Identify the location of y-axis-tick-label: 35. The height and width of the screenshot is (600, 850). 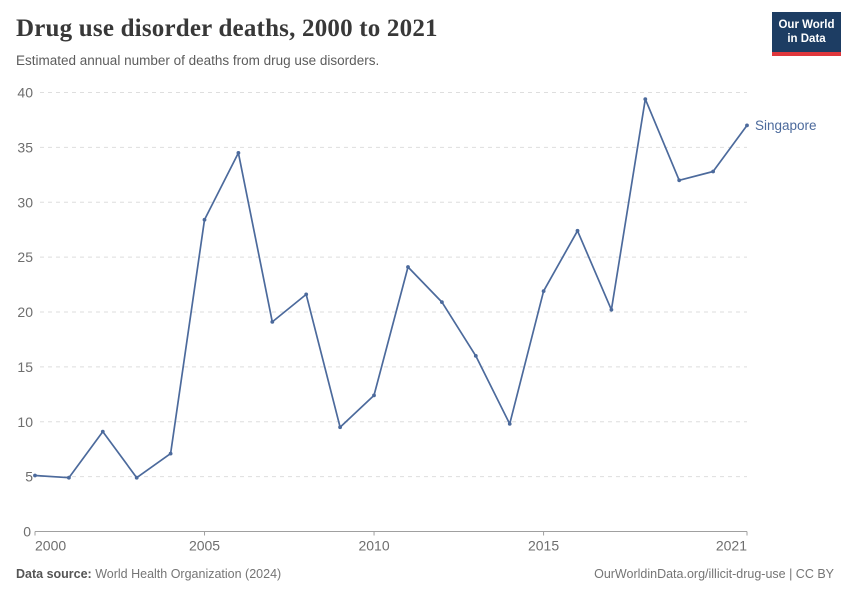
(25, 147).